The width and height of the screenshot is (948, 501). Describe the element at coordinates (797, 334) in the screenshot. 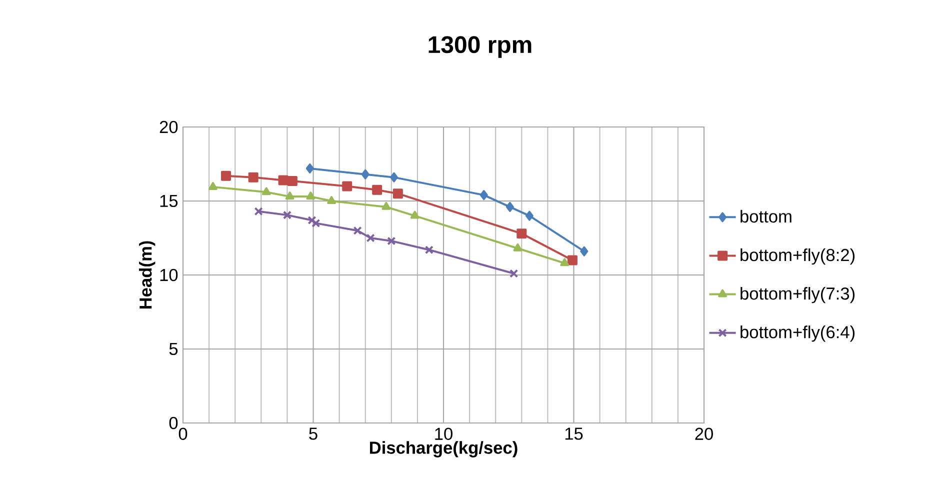

I see `legend-label: bottom+fly(6:4)` at that location.